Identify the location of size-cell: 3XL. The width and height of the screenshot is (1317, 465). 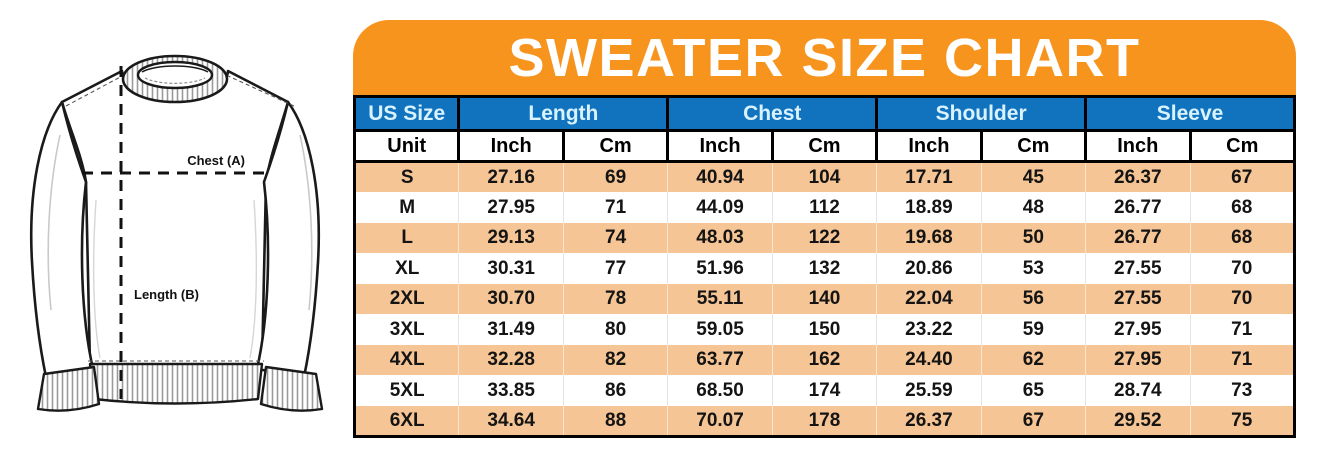
(407, 329).